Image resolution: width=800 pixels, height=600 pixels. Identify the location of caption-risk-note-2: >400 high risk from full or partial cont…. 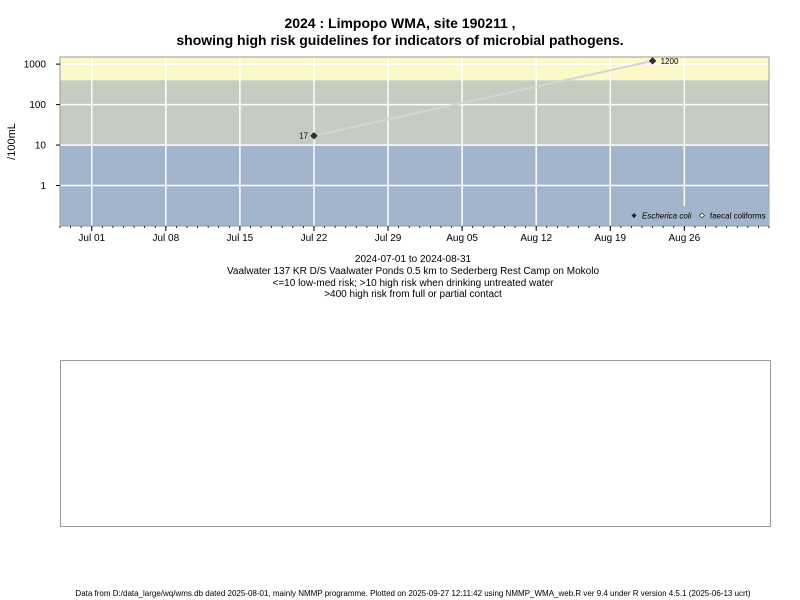
(413, 294).